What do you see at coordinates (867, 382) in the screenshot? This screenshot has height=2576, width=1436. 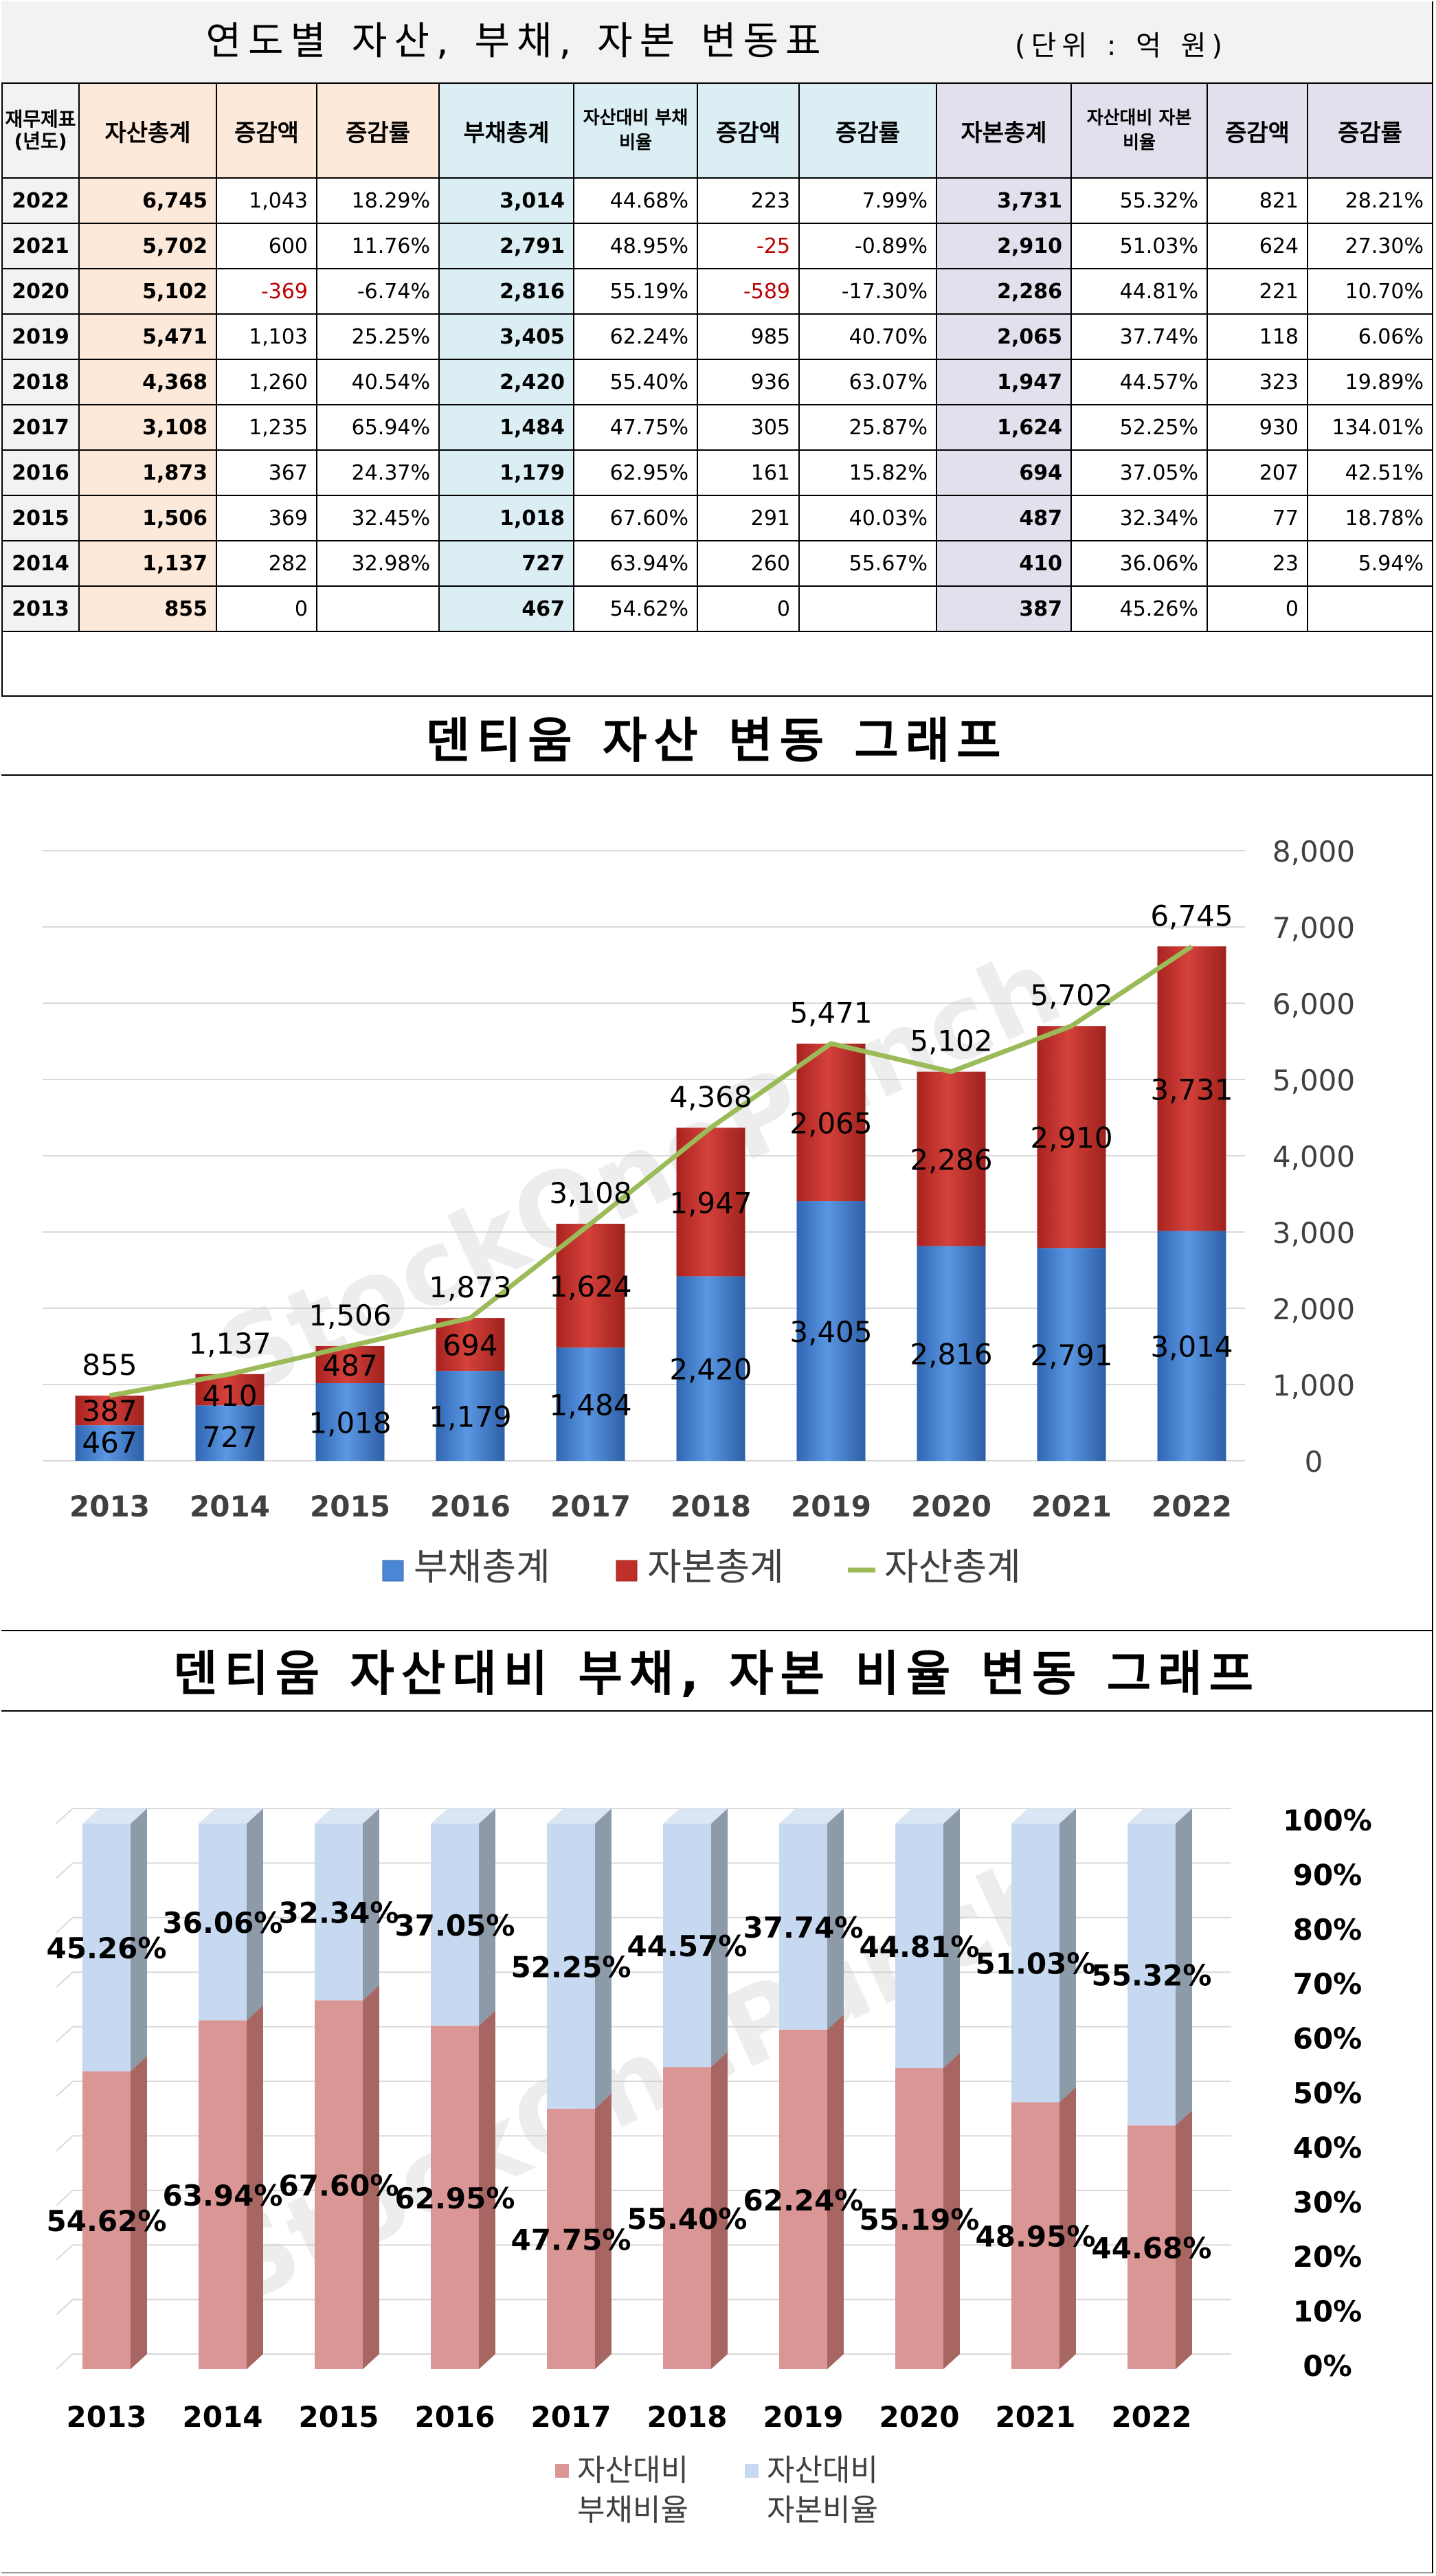 I see `table-cell-liab-rate: 63.07%` at bounding box center [867, 382].